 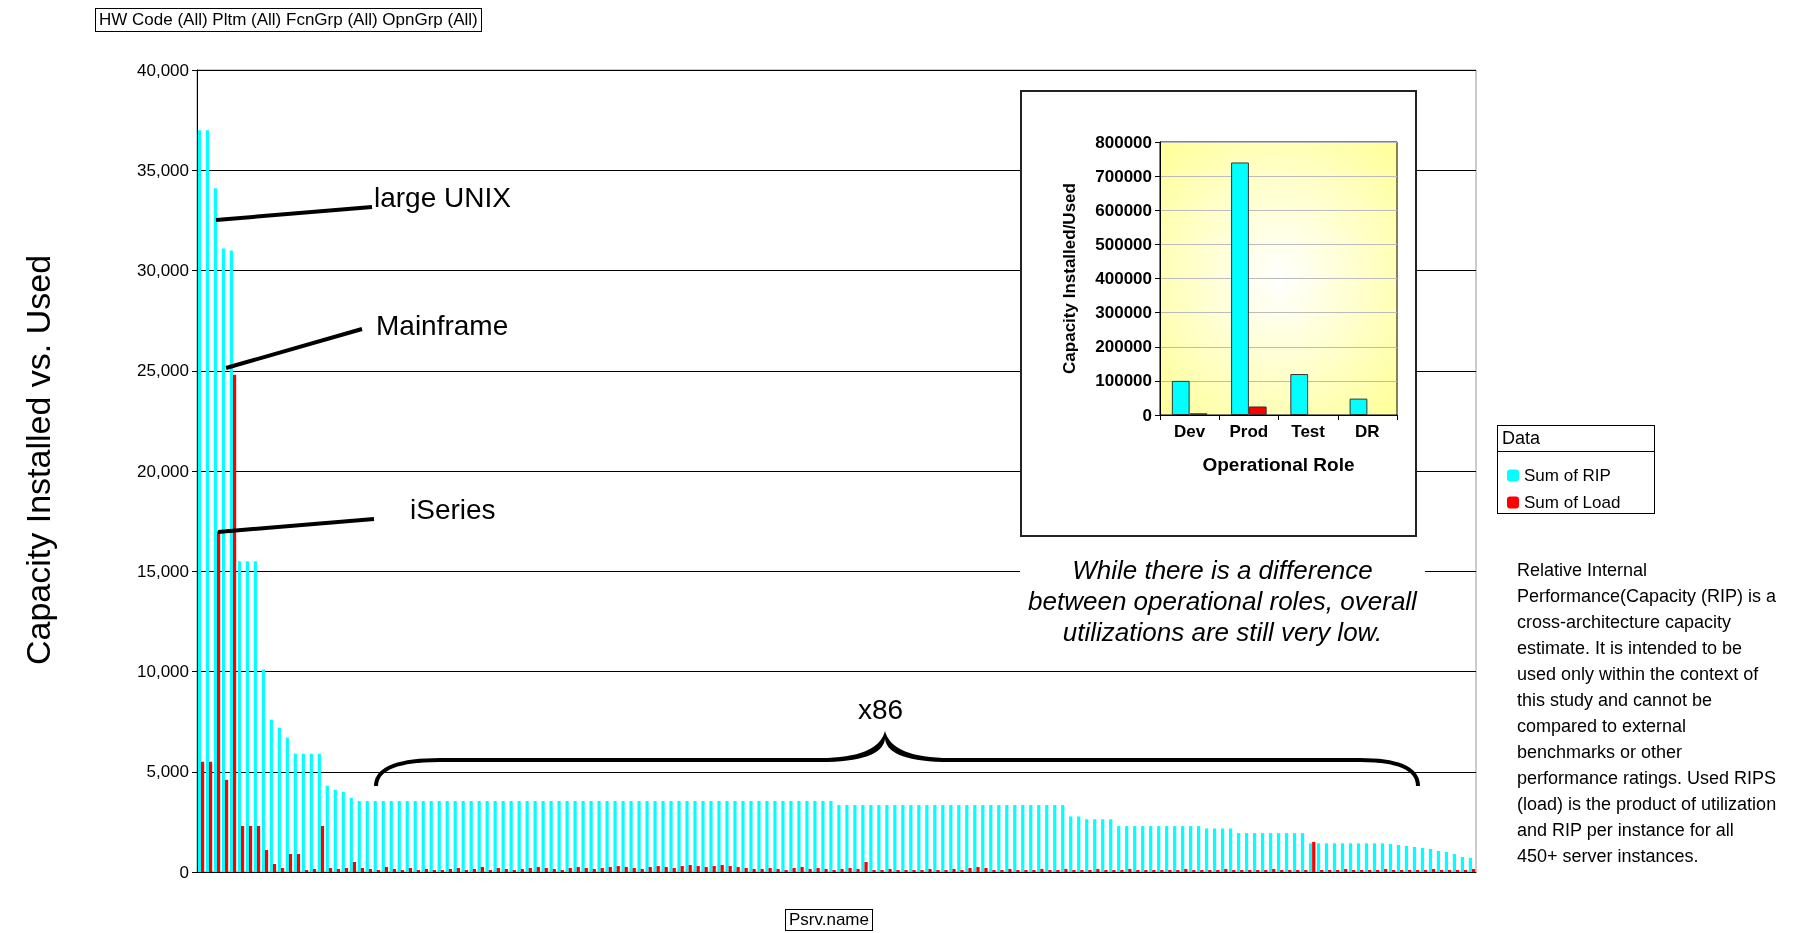 I want to click on text: HW Code (All) Pltm (All) FcnGrp (All) OpnGrp (All), so click(x=288, y=20).